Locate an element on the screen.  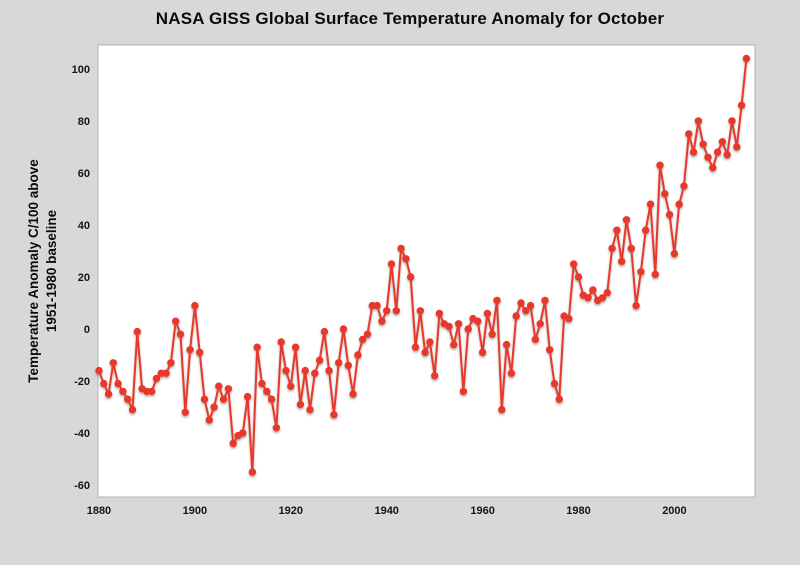
y-tick-label: -40 is located at coordinates (82, 434).